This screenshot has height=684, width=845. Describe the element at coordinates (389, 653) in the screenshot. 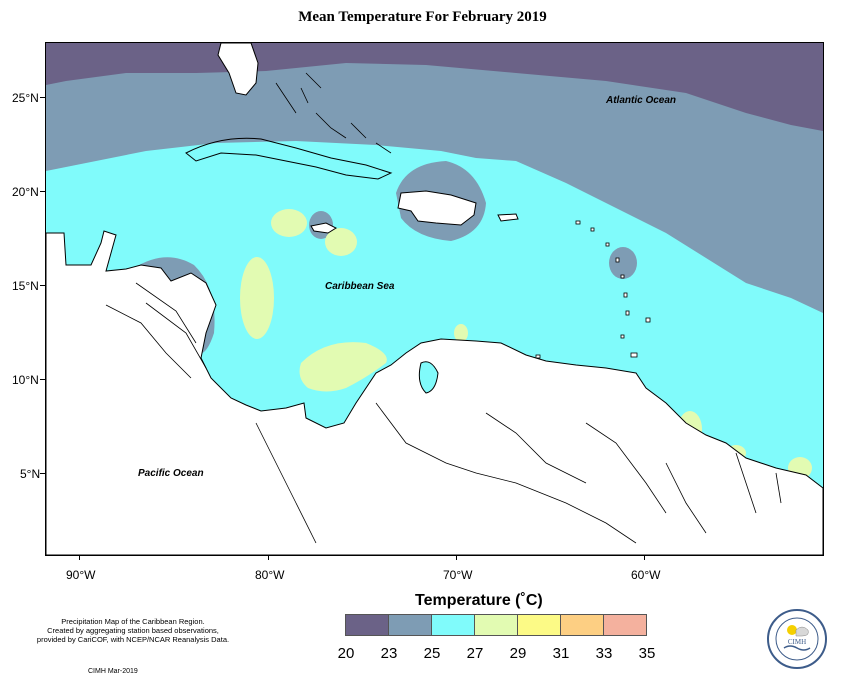

I see `legend-tick-label: 23` at that location.